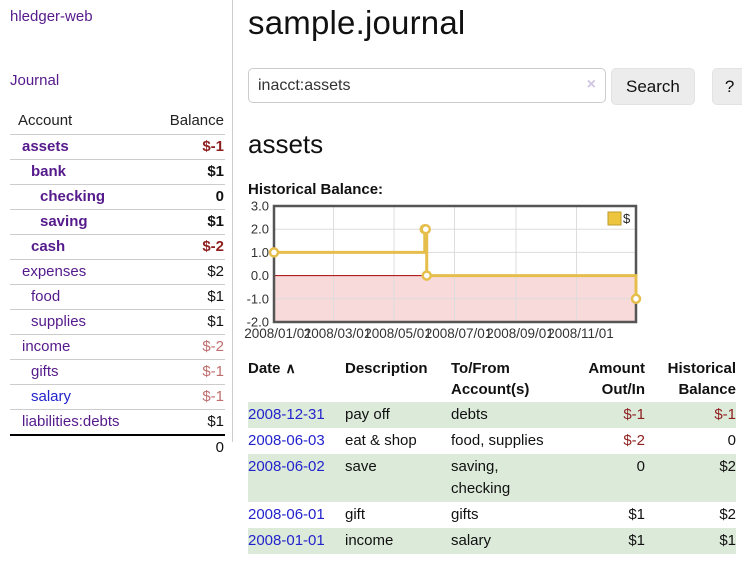  I want to click on page-title: sample.journal, so click(357, 22).